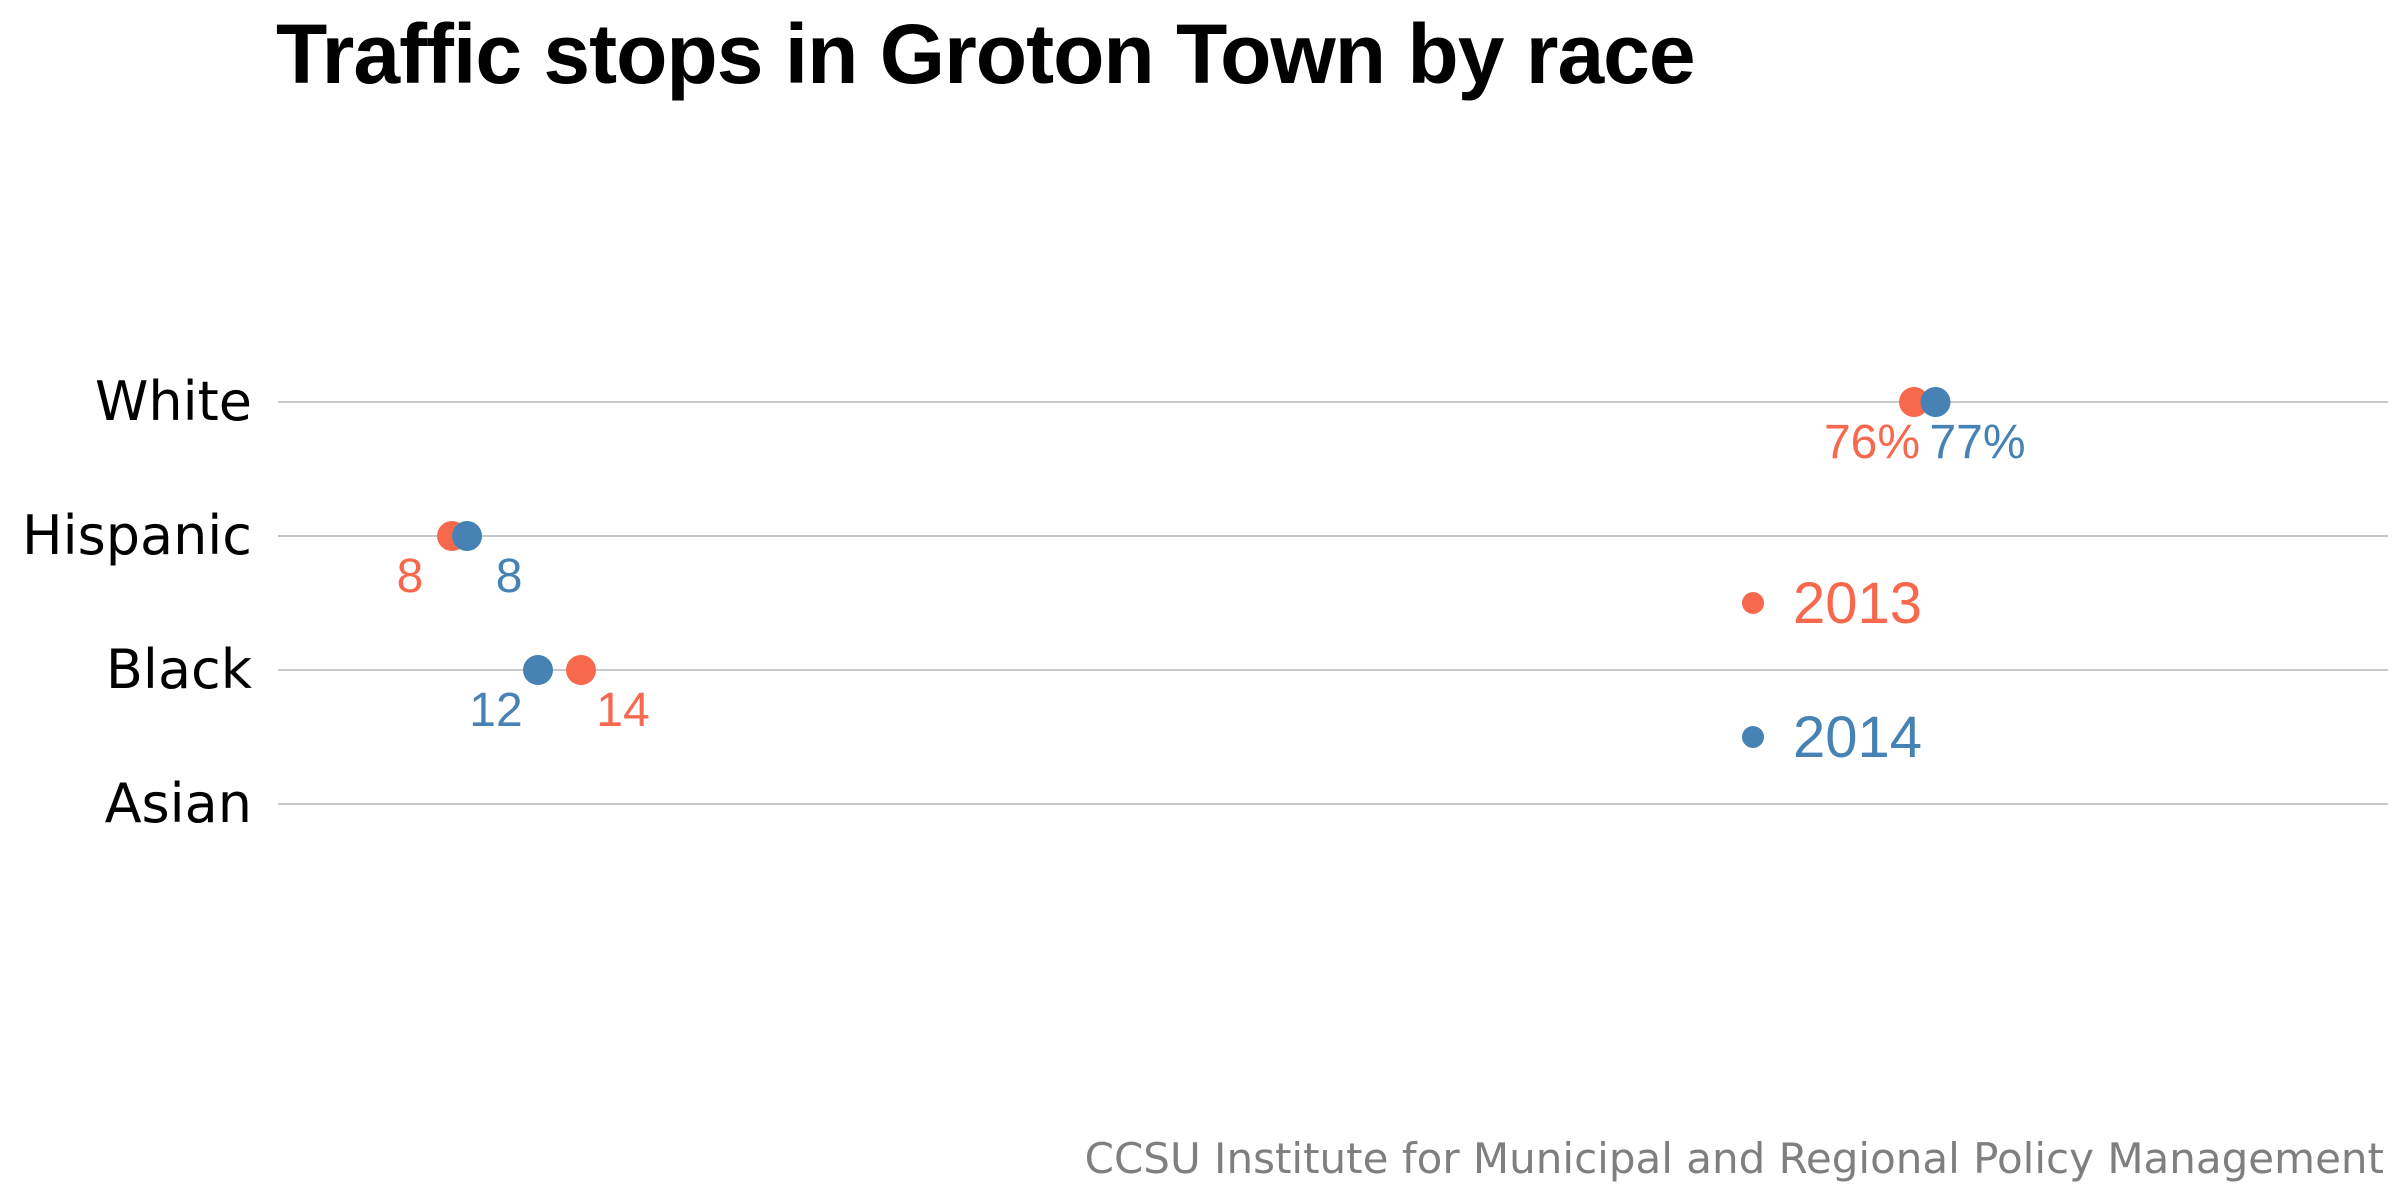  Describe the element at coordinates (137, 602) in the screenshot. I see `category-labels: White Hispanic Black Asian` at that location.